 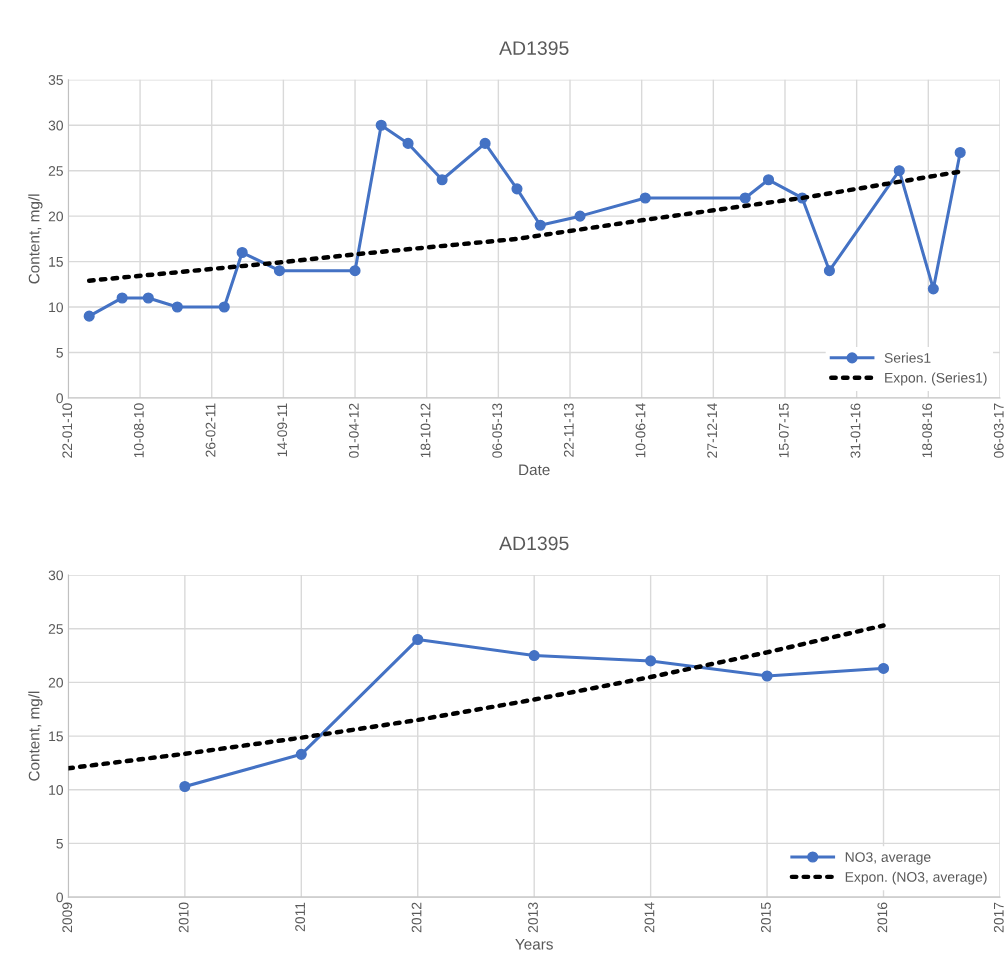 What do you see at coordinates (927, 430) in the screenshot?
I see `x-tick-label: 18-08-16` at bounding box center [927, 430].